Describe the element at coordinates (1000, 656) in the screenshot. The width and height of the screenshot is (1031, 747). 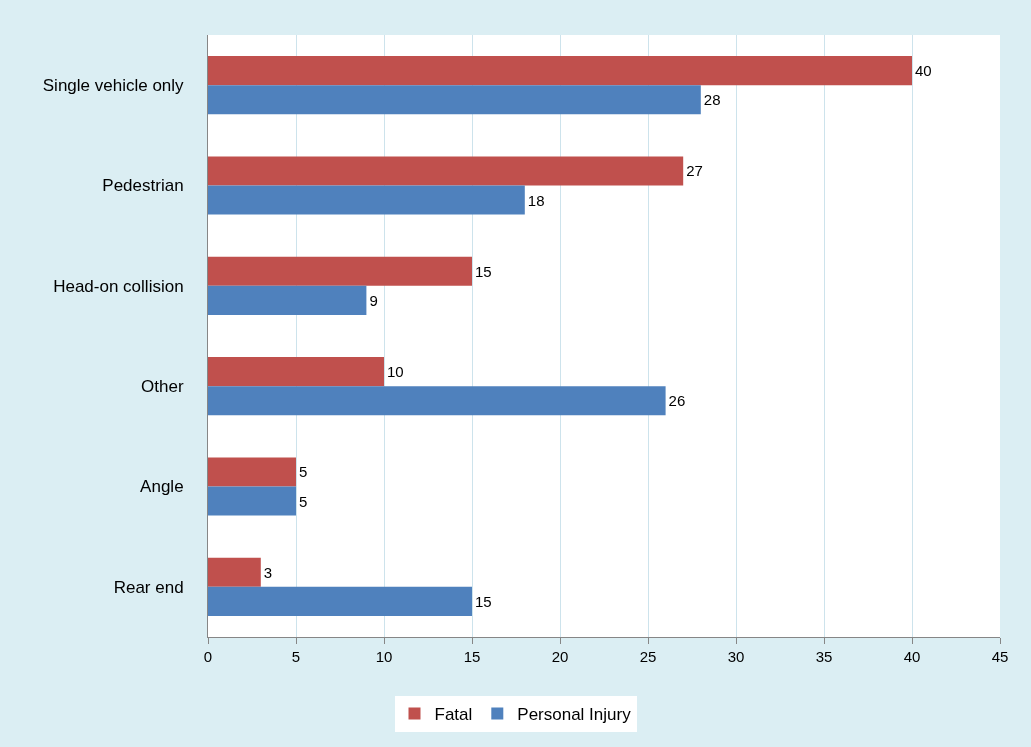
I see `x-tick-label: 45` at that location.